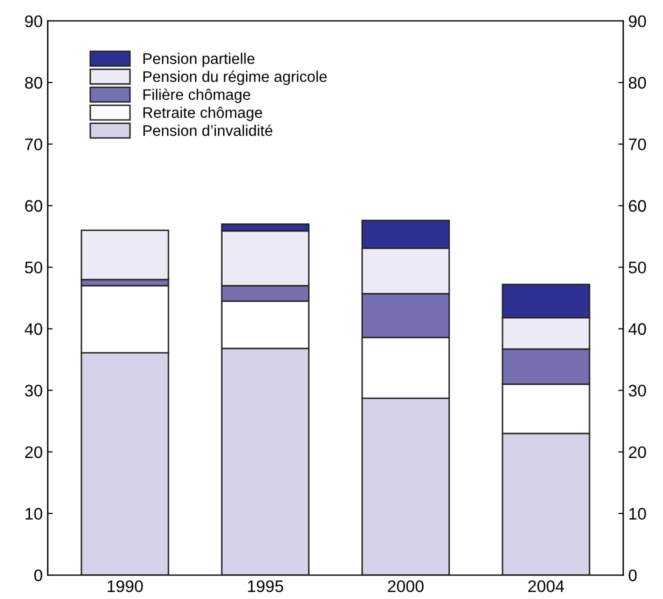  Describe the element at coordinates (207, 130) in the screenshot. I see `legend-label: Pension d’invalidité` at that location.